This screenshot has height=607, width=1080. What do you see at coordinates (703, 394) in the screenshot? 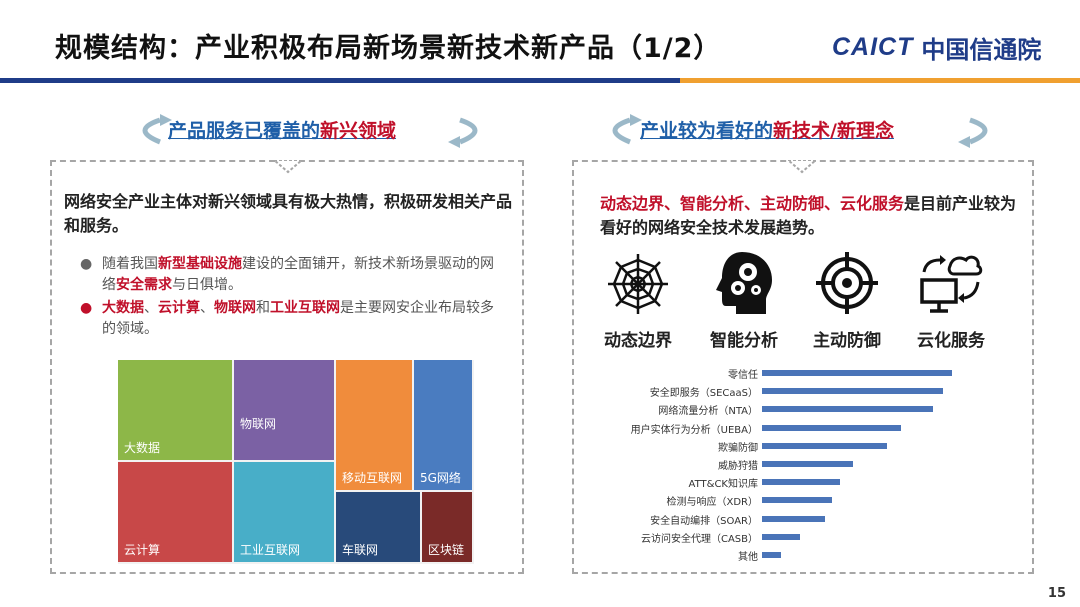
I see `bar-label: 安全即服务（SECaaS）` at bounding box center [703, 394].